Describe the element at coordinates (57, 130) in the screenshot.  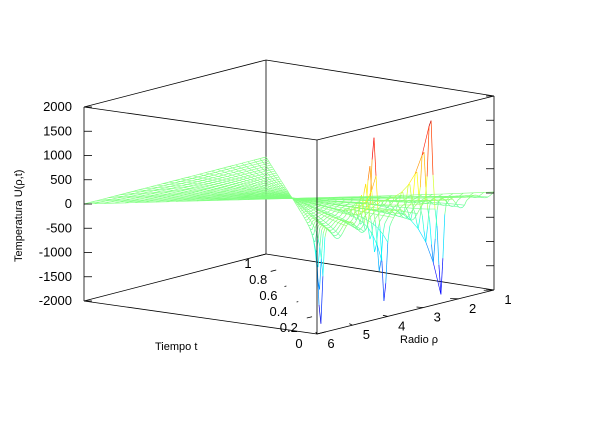
I see `z-tick-label: 1500` at that location.